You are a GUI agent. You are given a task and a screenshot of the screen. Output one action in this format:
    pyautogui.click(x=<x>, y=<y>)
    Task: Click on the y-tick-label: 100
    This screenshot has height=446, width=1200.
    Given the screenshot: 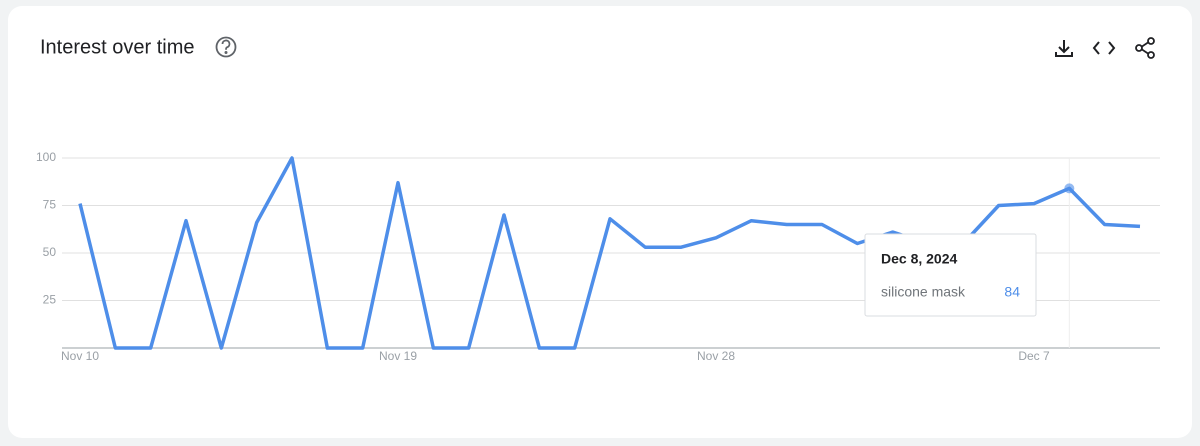 What is the action you would take?
    pyautogui.click(x=46, y=157)
    